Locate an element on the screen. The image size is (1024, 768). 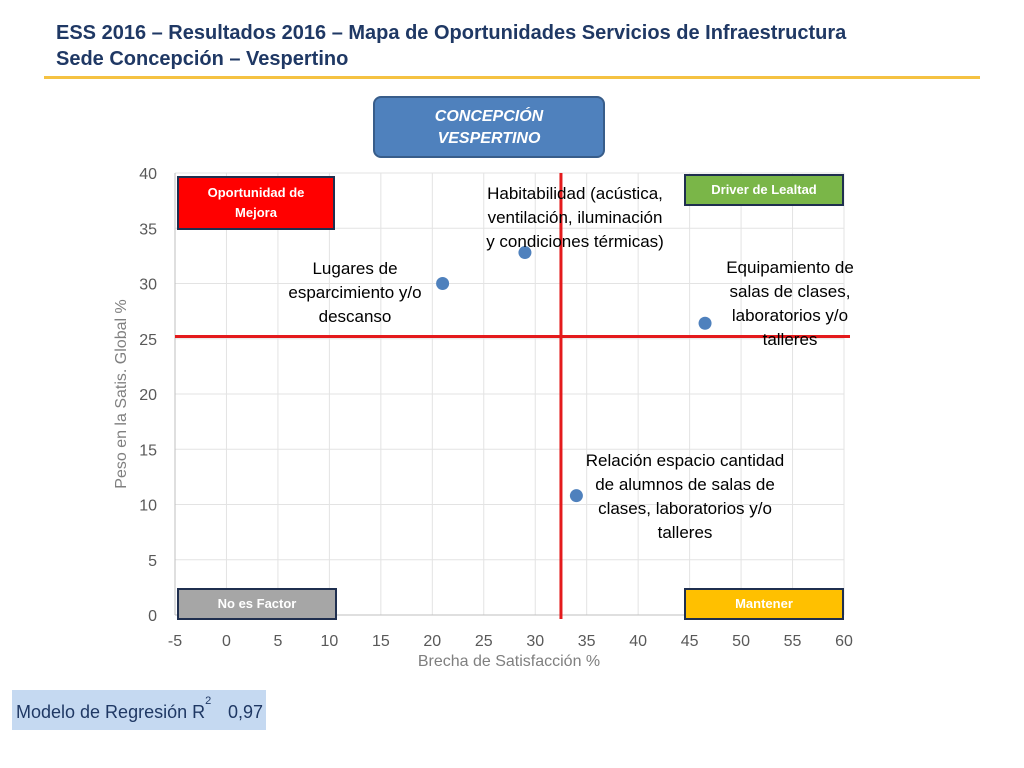
quadrant-driver-lealtad: Driver de Lealtad is located at coordinates (764, 190).